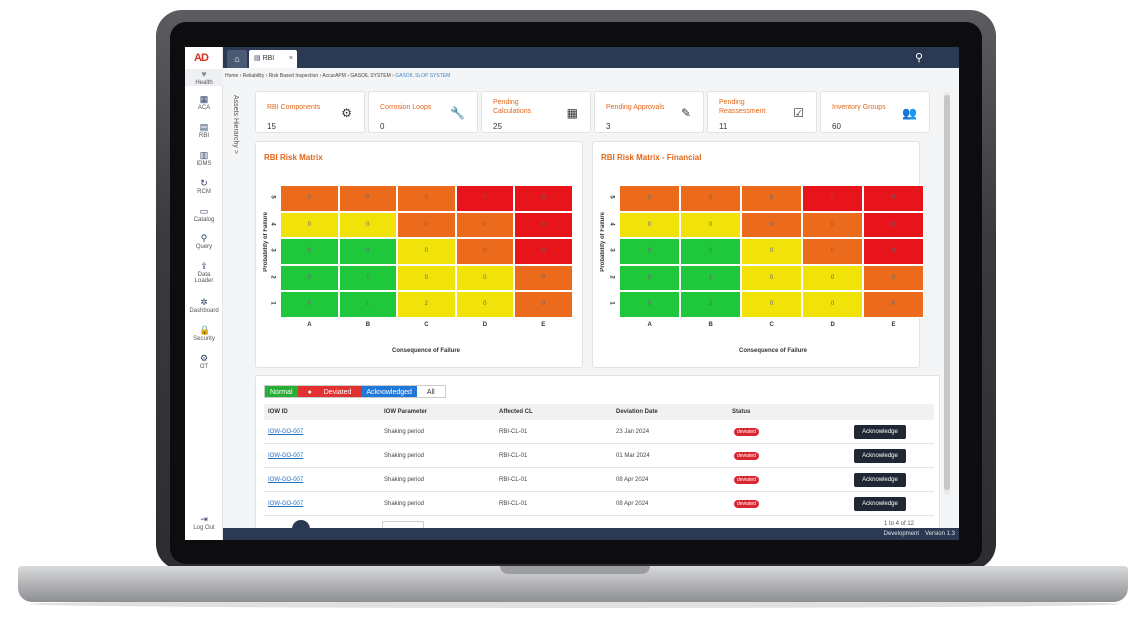 The width and height of the screenshot is (1138, 620). Describe the element at coordinates (204, 272) in the screenshot. I see `sidebar-item-data: ⇪ Data Loader` at that location.